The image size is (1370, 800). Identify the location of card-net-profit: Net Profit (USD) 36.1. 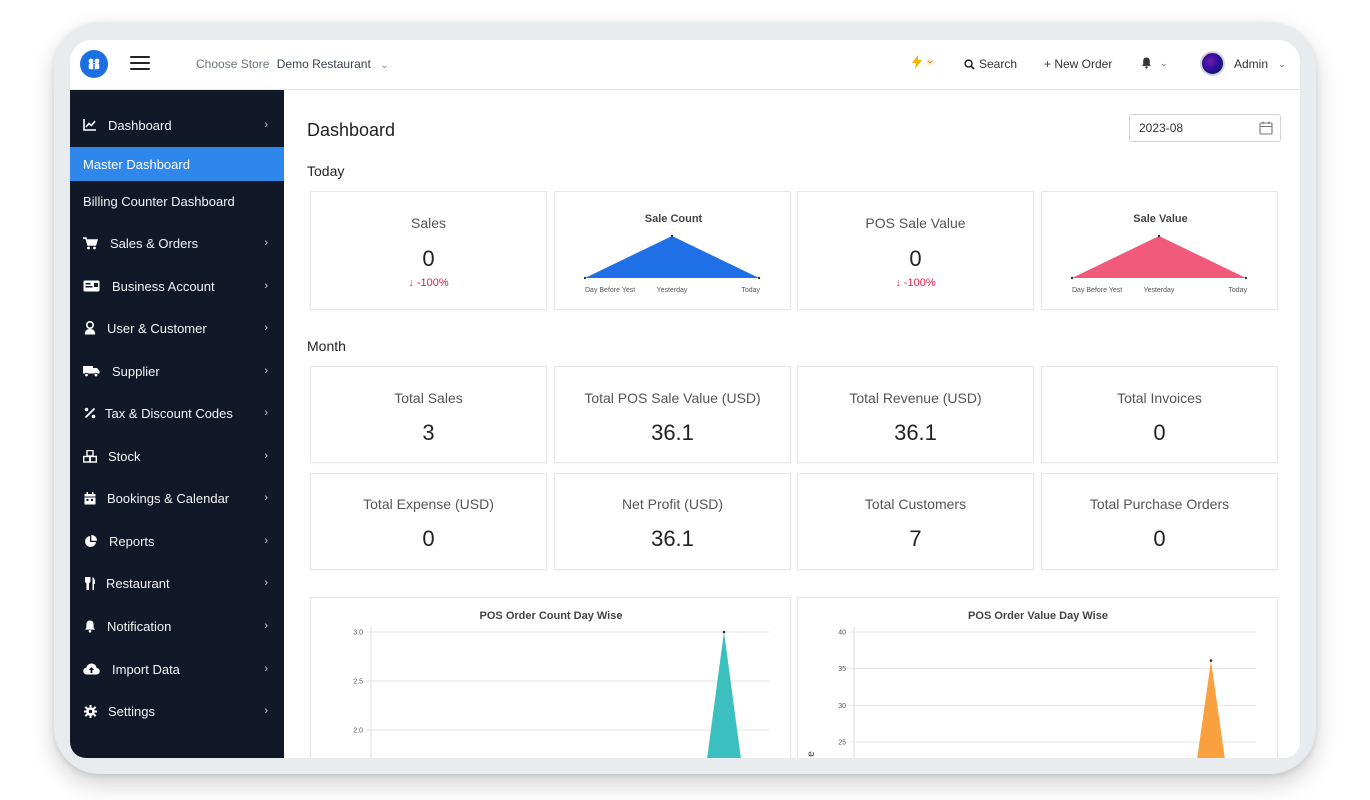
(672, 521).